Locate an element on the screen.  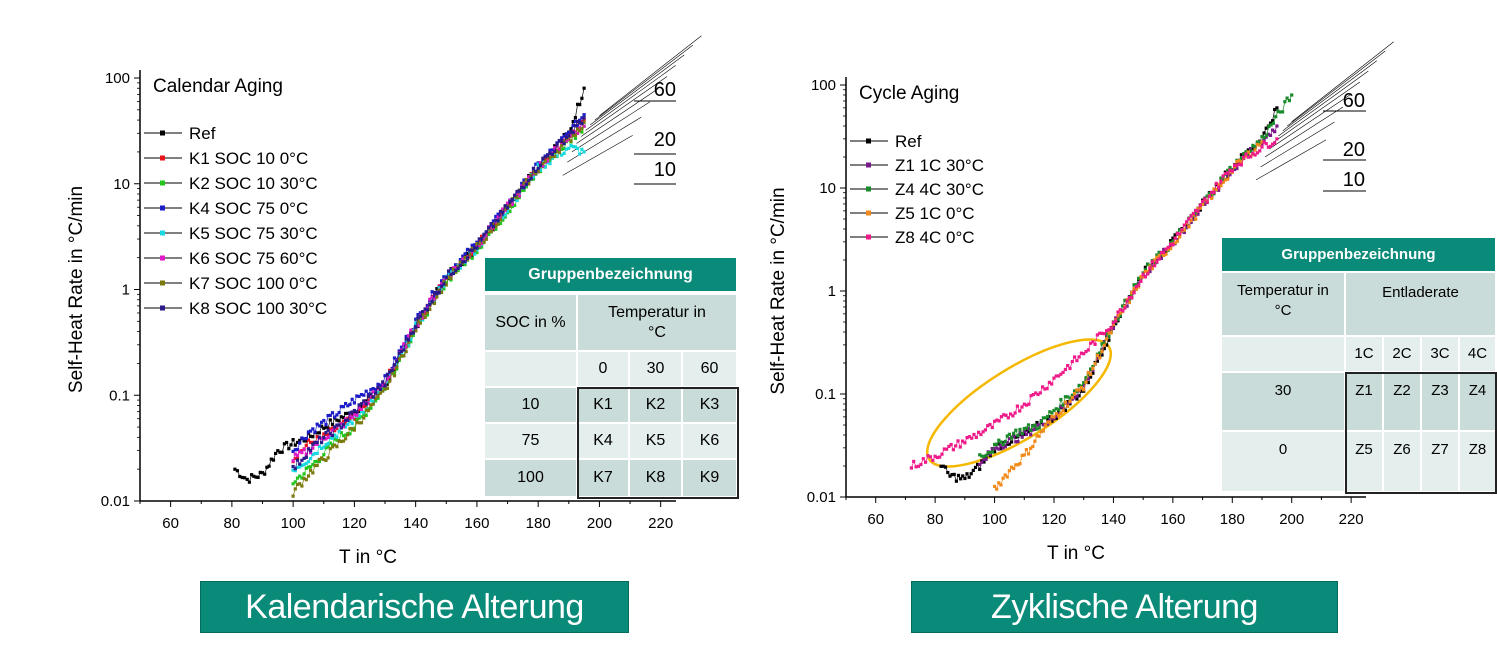
cell-Z7: Z7 is located at coordinates (1440, 461).